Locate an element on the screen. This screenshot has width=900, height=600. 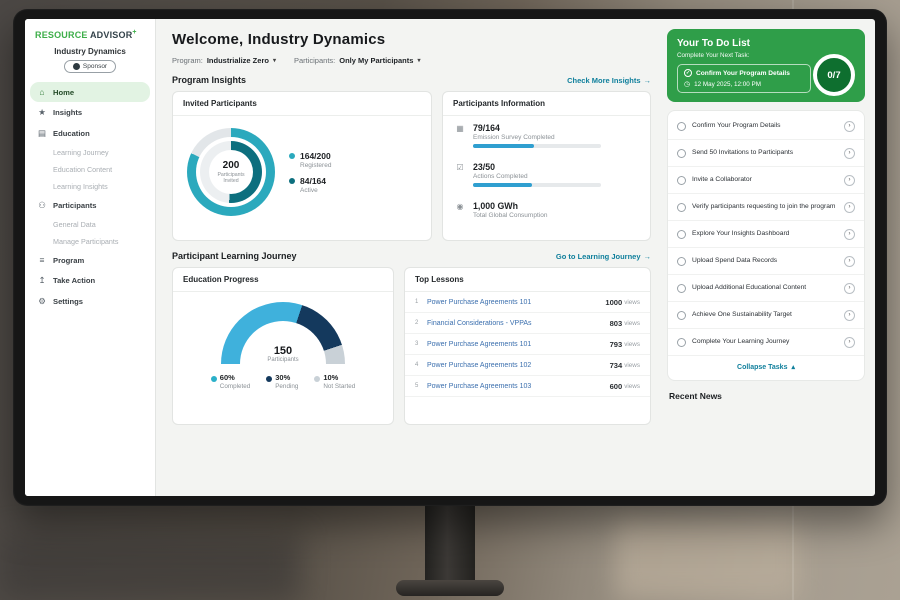
sidebar-item-home: ⌂ Home is located at coordinates (90, 92).